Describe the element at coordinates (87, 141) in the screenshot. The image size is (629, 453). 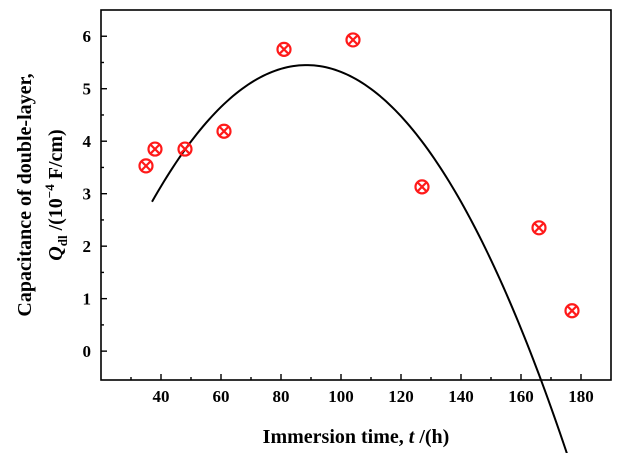
I see `y-tick-label: 4` at that location.